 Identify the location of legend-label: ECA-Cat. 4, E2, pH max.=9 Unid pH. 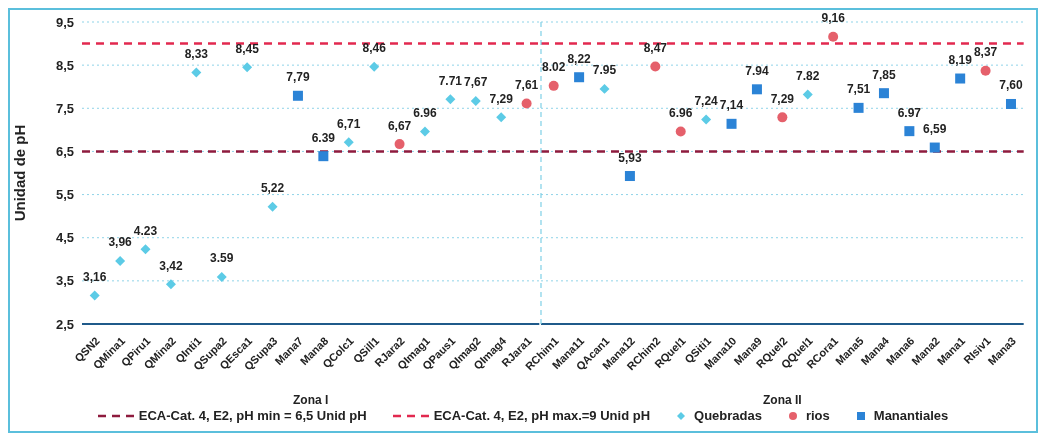
(541, 415).